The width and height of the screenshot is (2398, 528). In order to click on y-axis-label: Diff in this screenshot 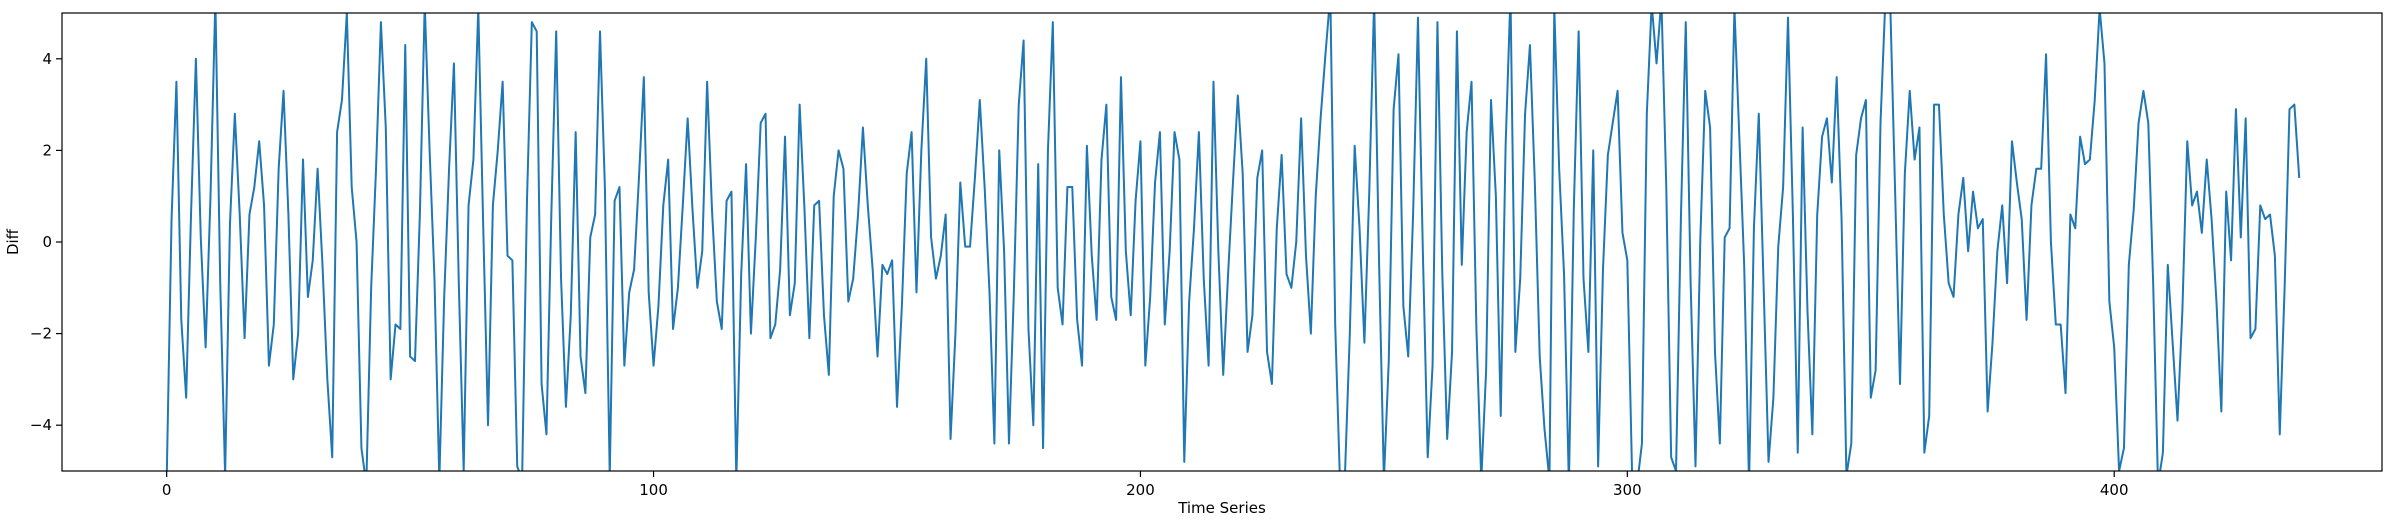, I will do `click(13, 241)`.